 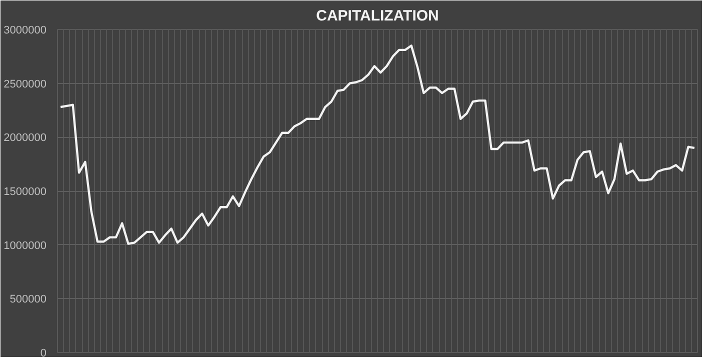 What do you see at coordinates (25, 84) in the screenshot?
I see `y-tick-label: 2500000` at bounding box center [25, 84].